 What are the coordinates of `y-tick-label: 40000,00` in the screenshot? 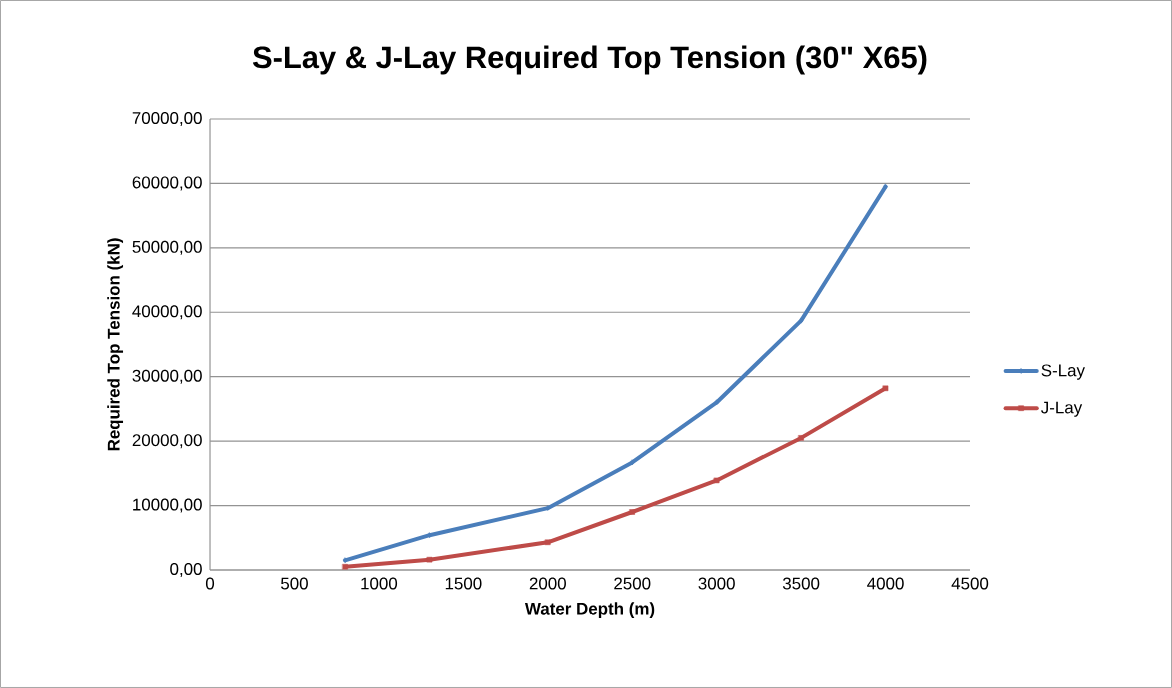 It's located at (167, 312).